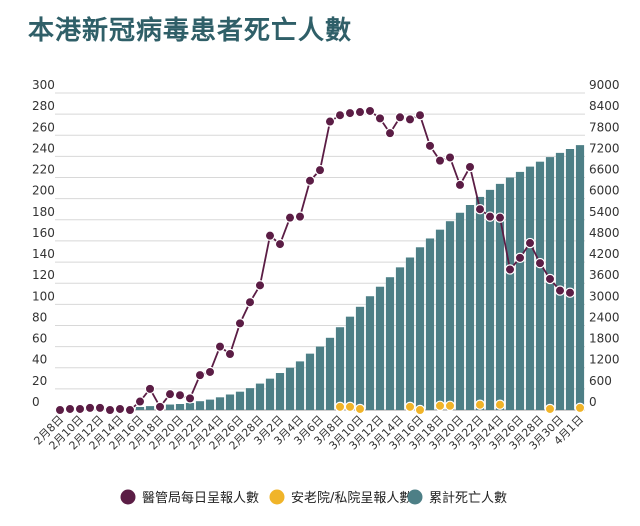 This screenshot has height=526, width=640. What do you see at coordinates (39, 381) in the screenshot?
I see `left-axis-tick-label: 20` at bounding box center [39, 381].